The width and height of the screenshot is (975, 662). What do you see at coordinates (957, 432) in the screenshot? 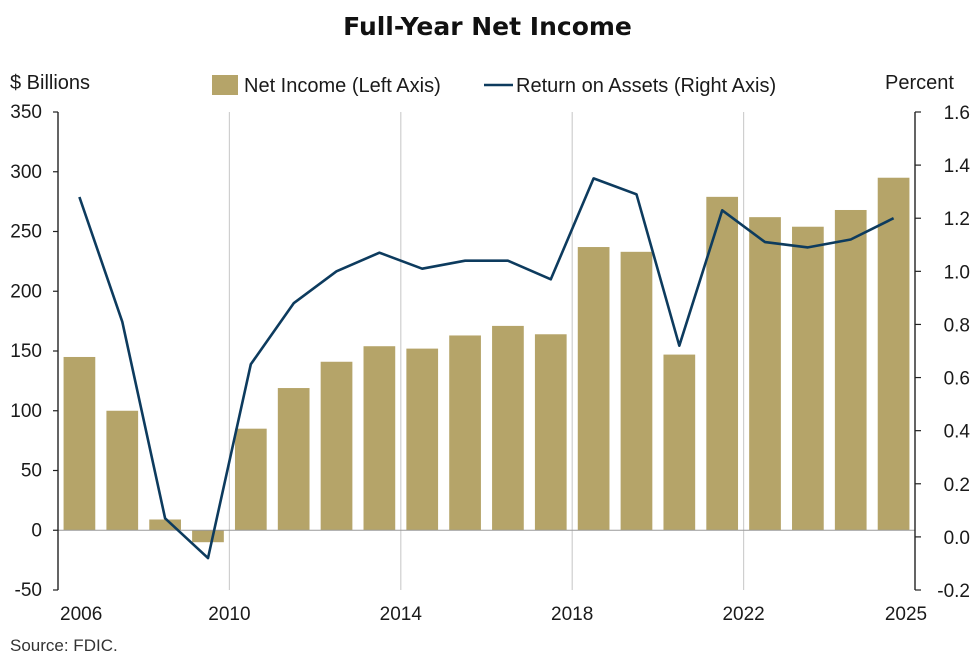
I see `right-tick-label: 0.4` at bounding box center [957, 432].